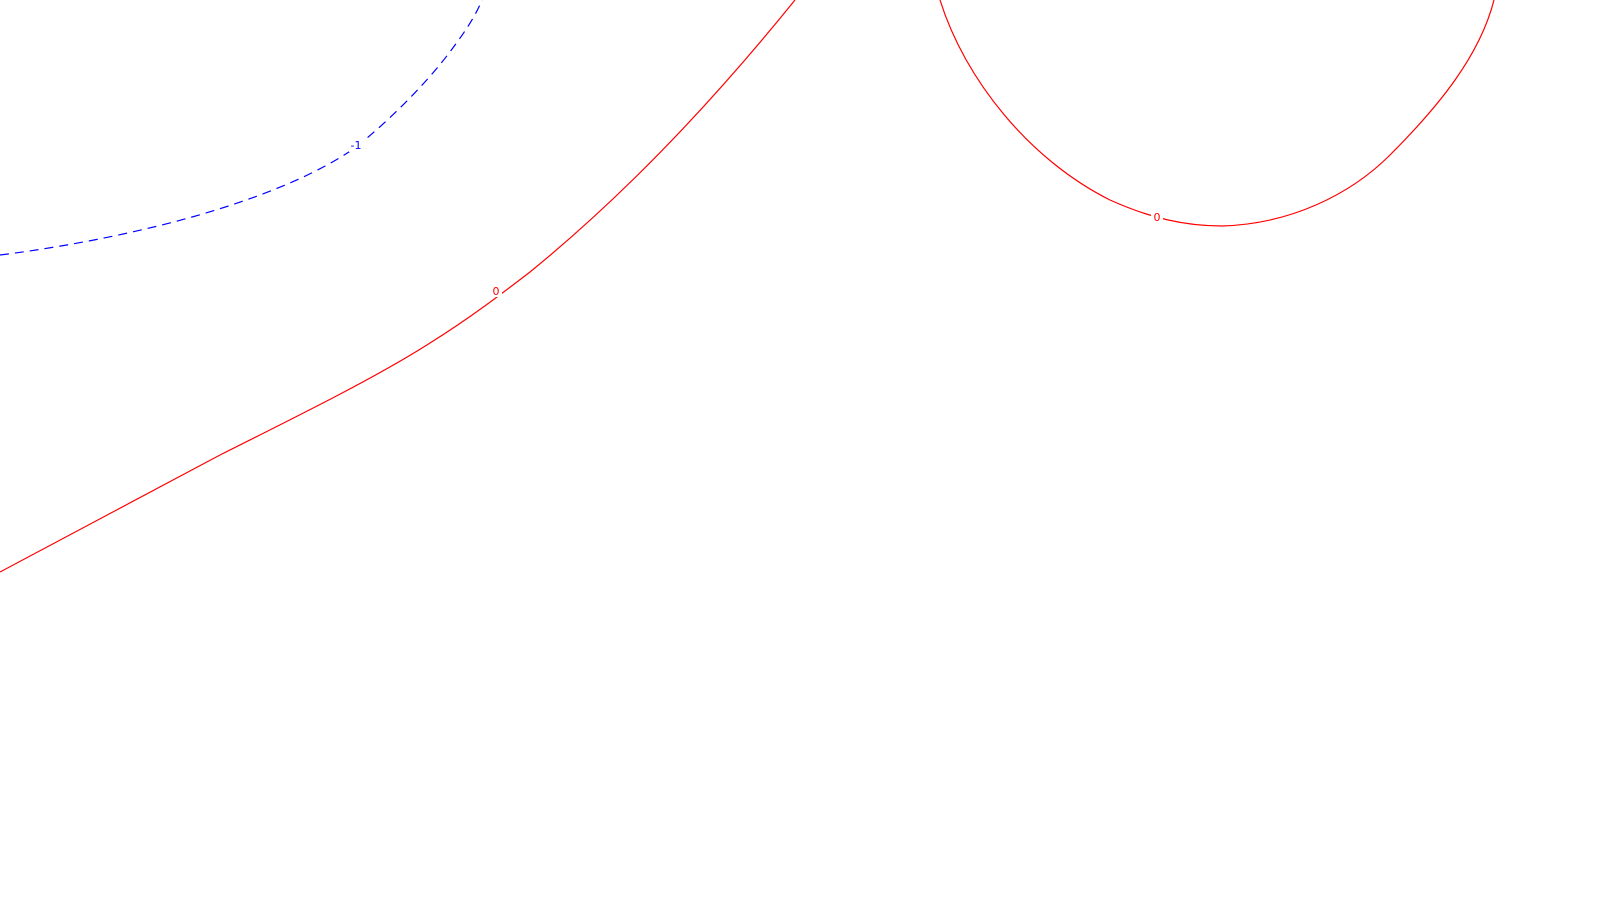  I want to click on contour-label-bg-neg1, so click(356, 145).